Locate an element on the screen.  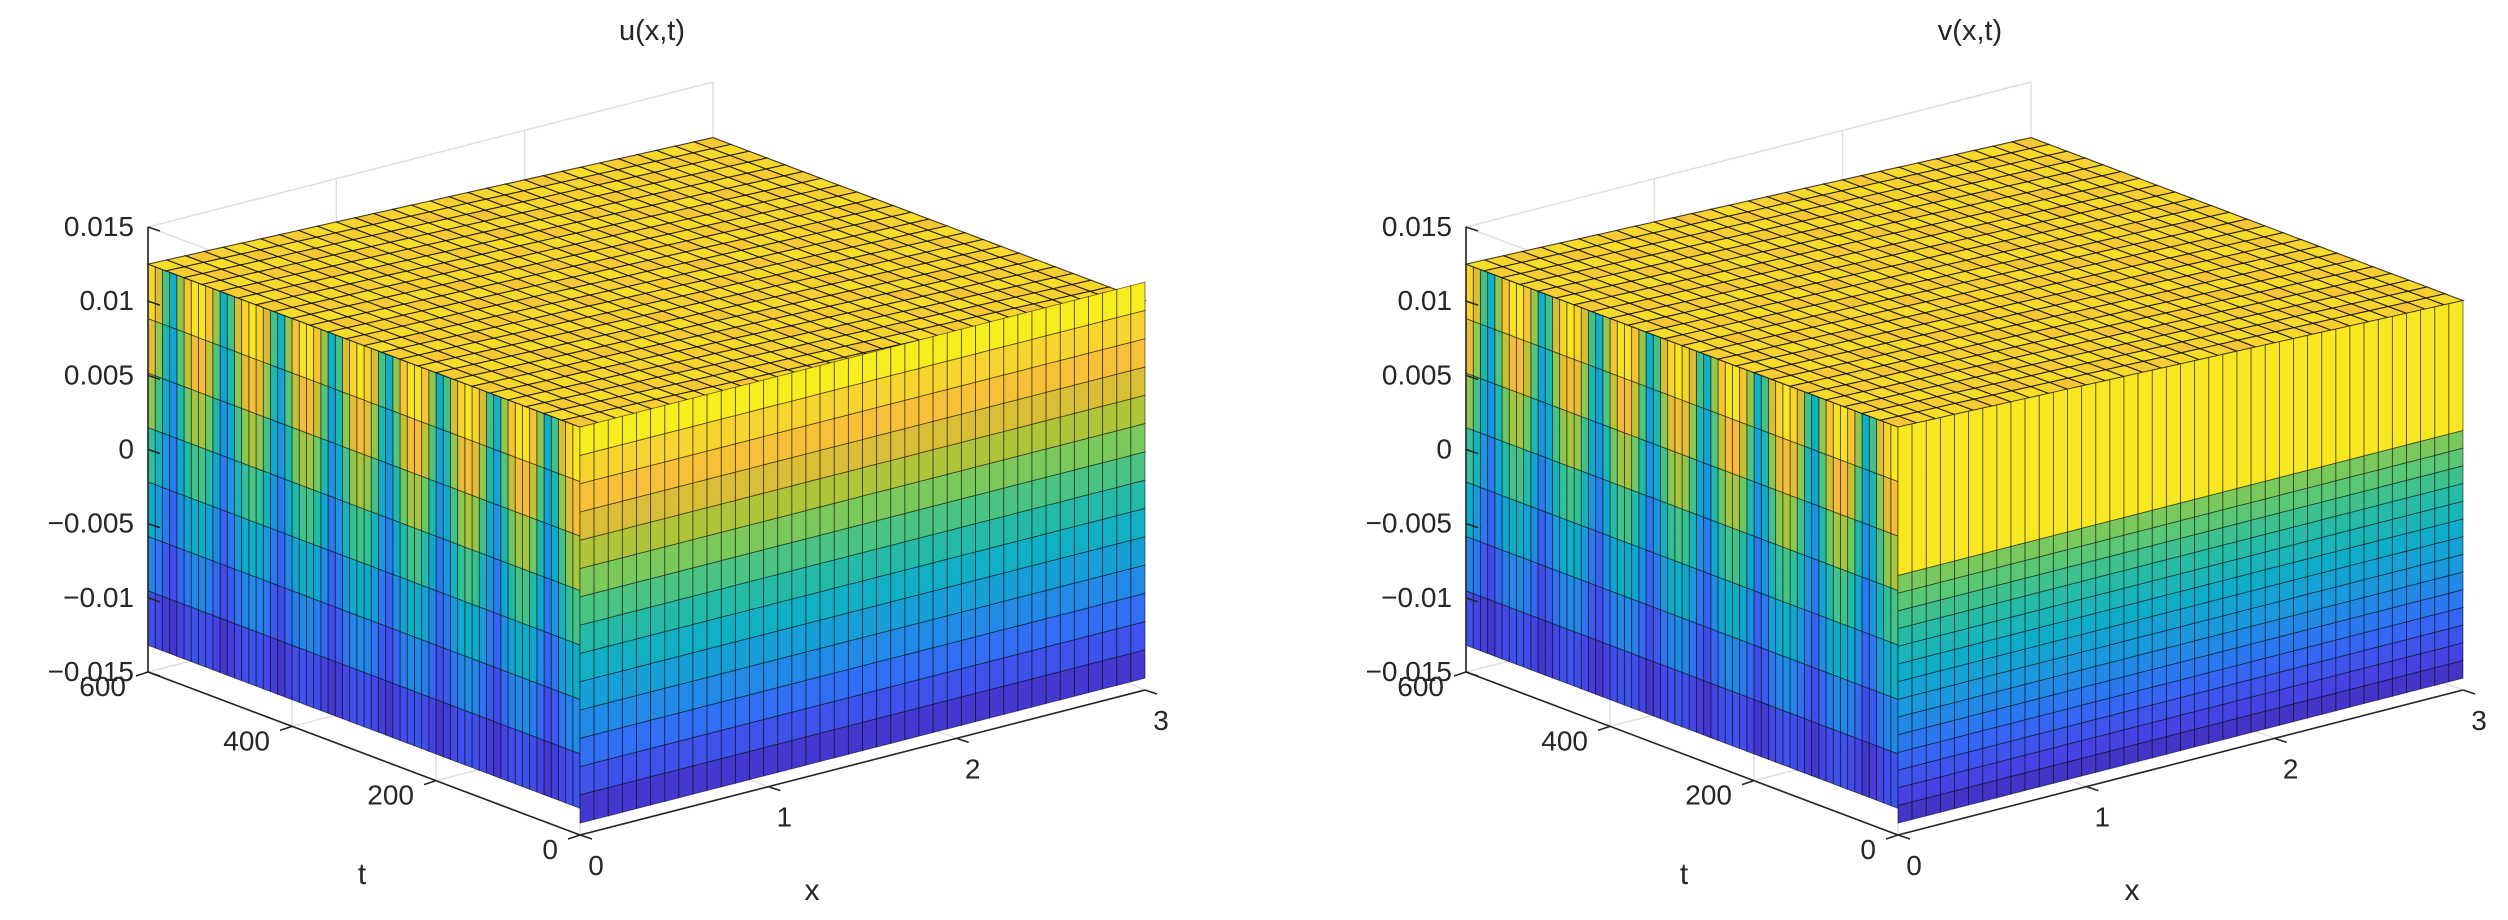
z-tick-label: 0.01 is located at coordinates (1425, 300).